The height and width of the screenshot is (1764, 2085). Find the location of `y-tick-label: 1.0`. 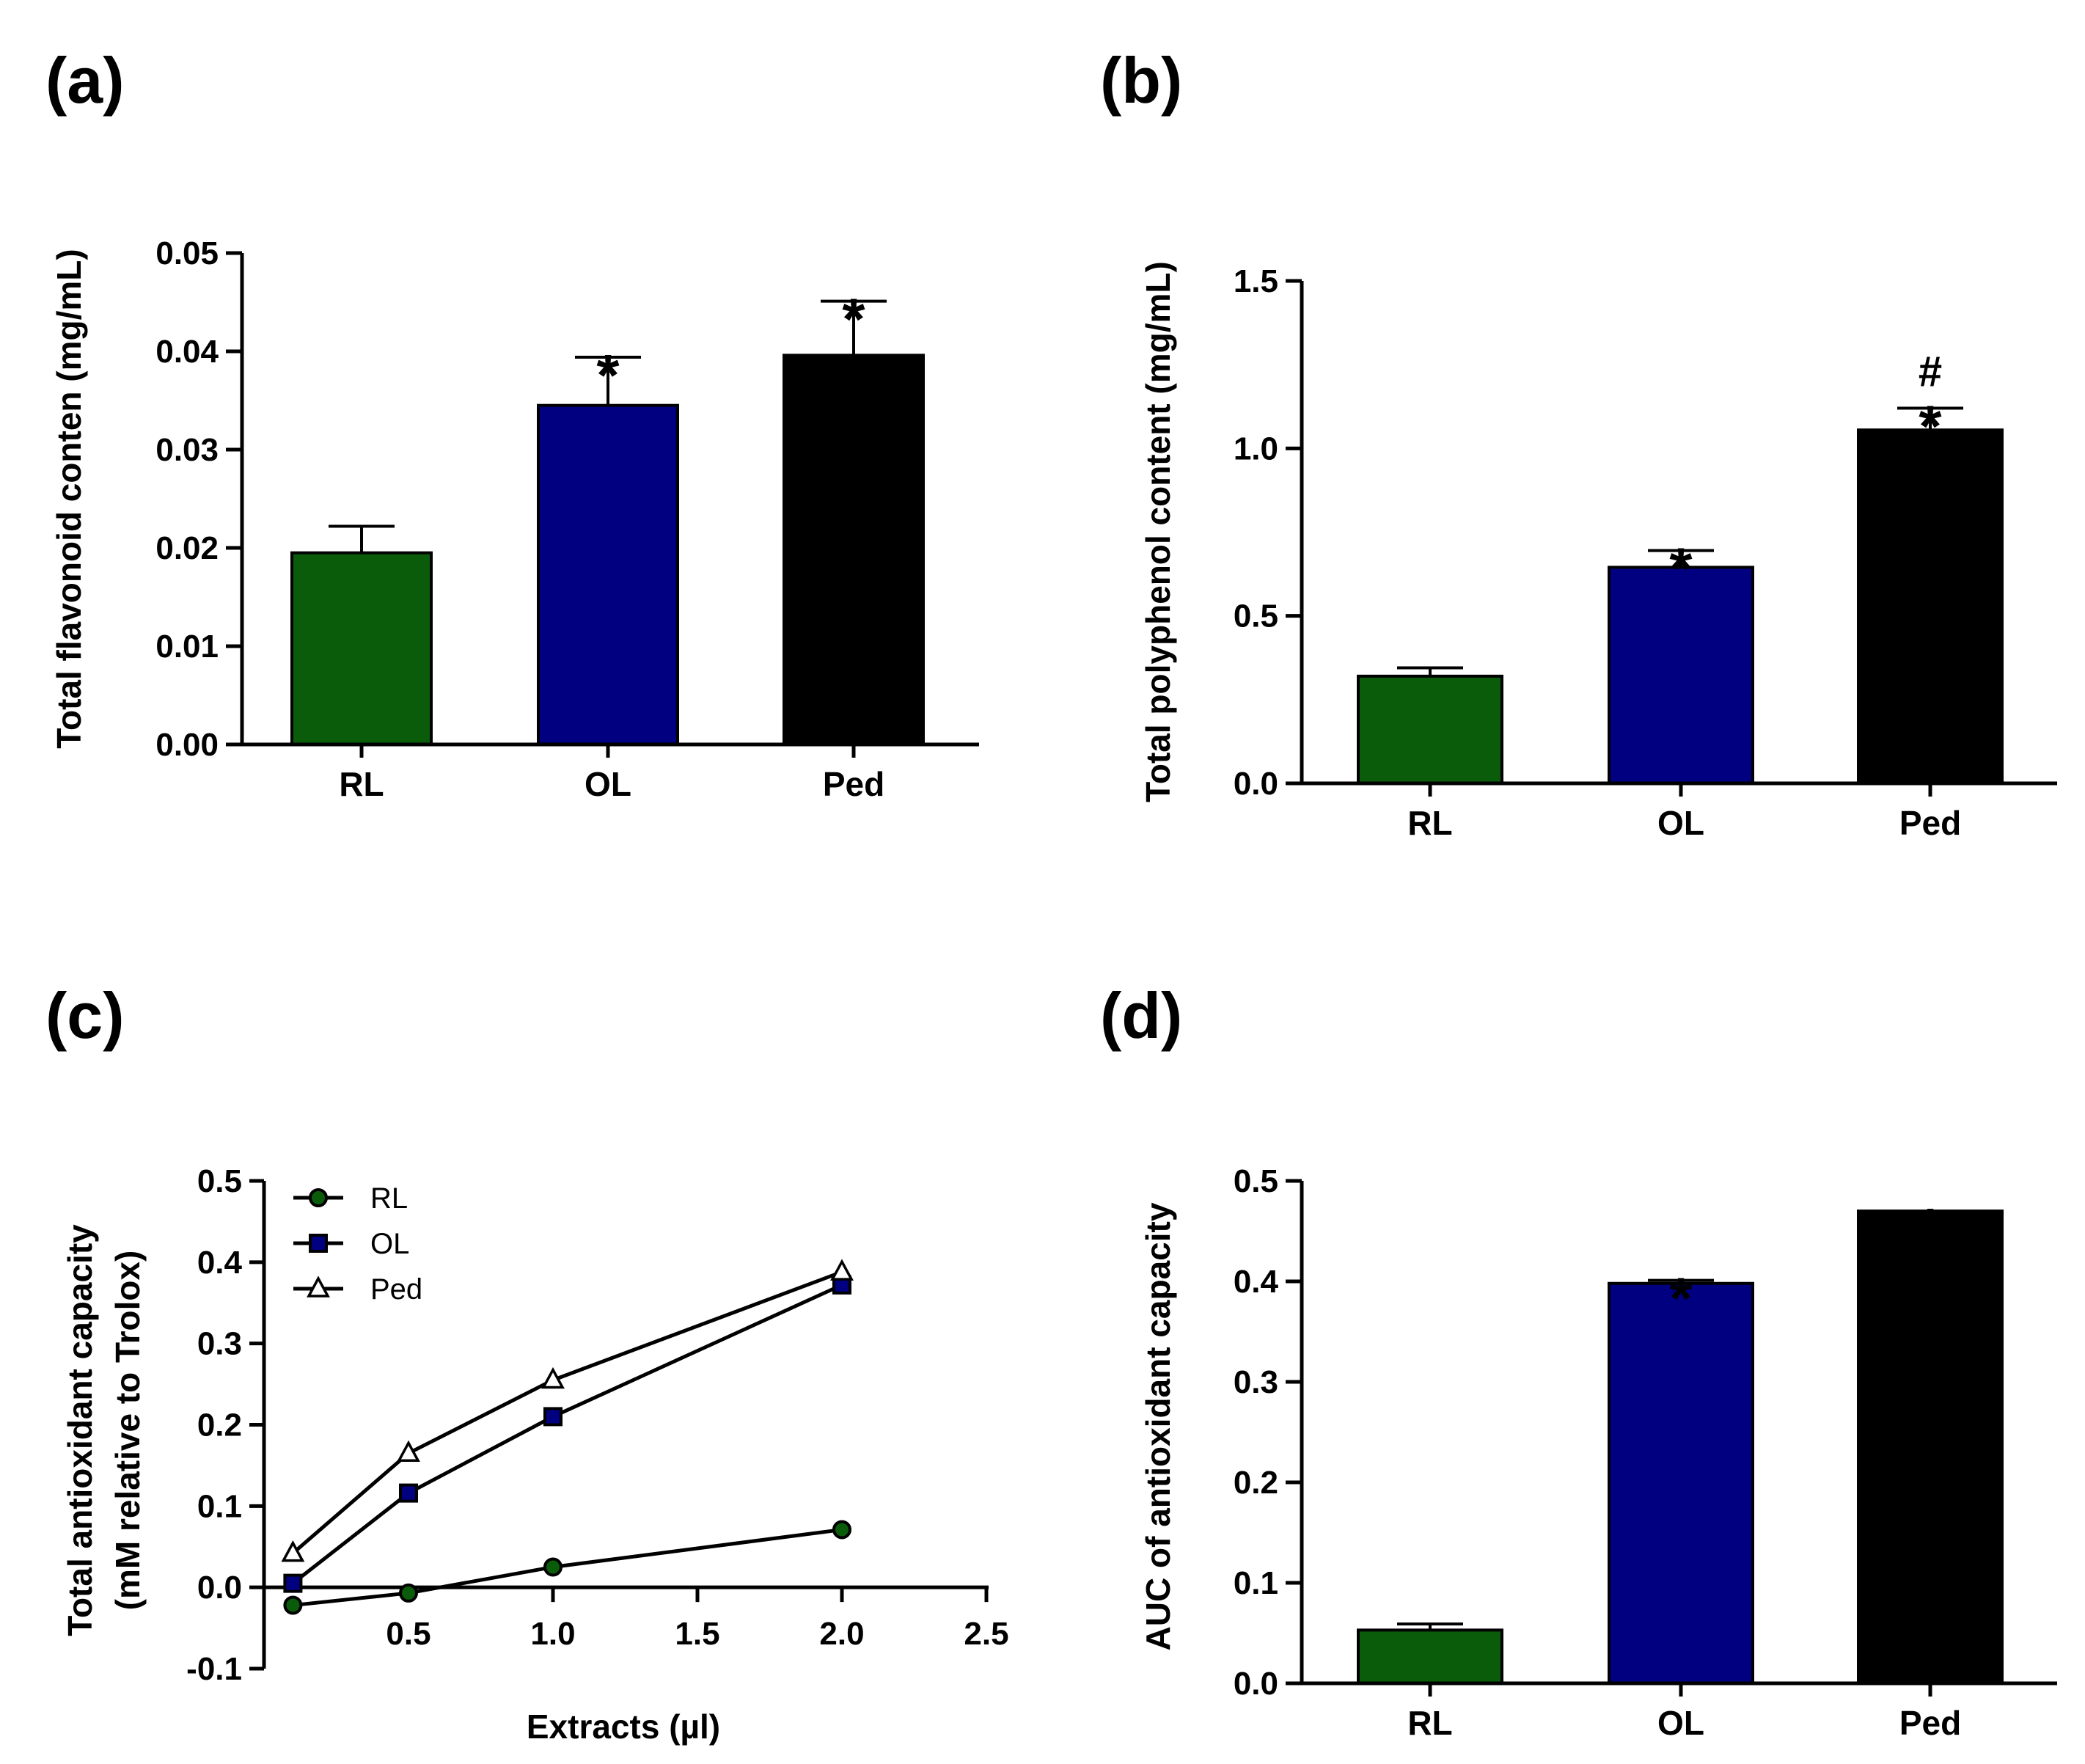

y-tick-label: 1.0 is located at coordinates (1256, 449).